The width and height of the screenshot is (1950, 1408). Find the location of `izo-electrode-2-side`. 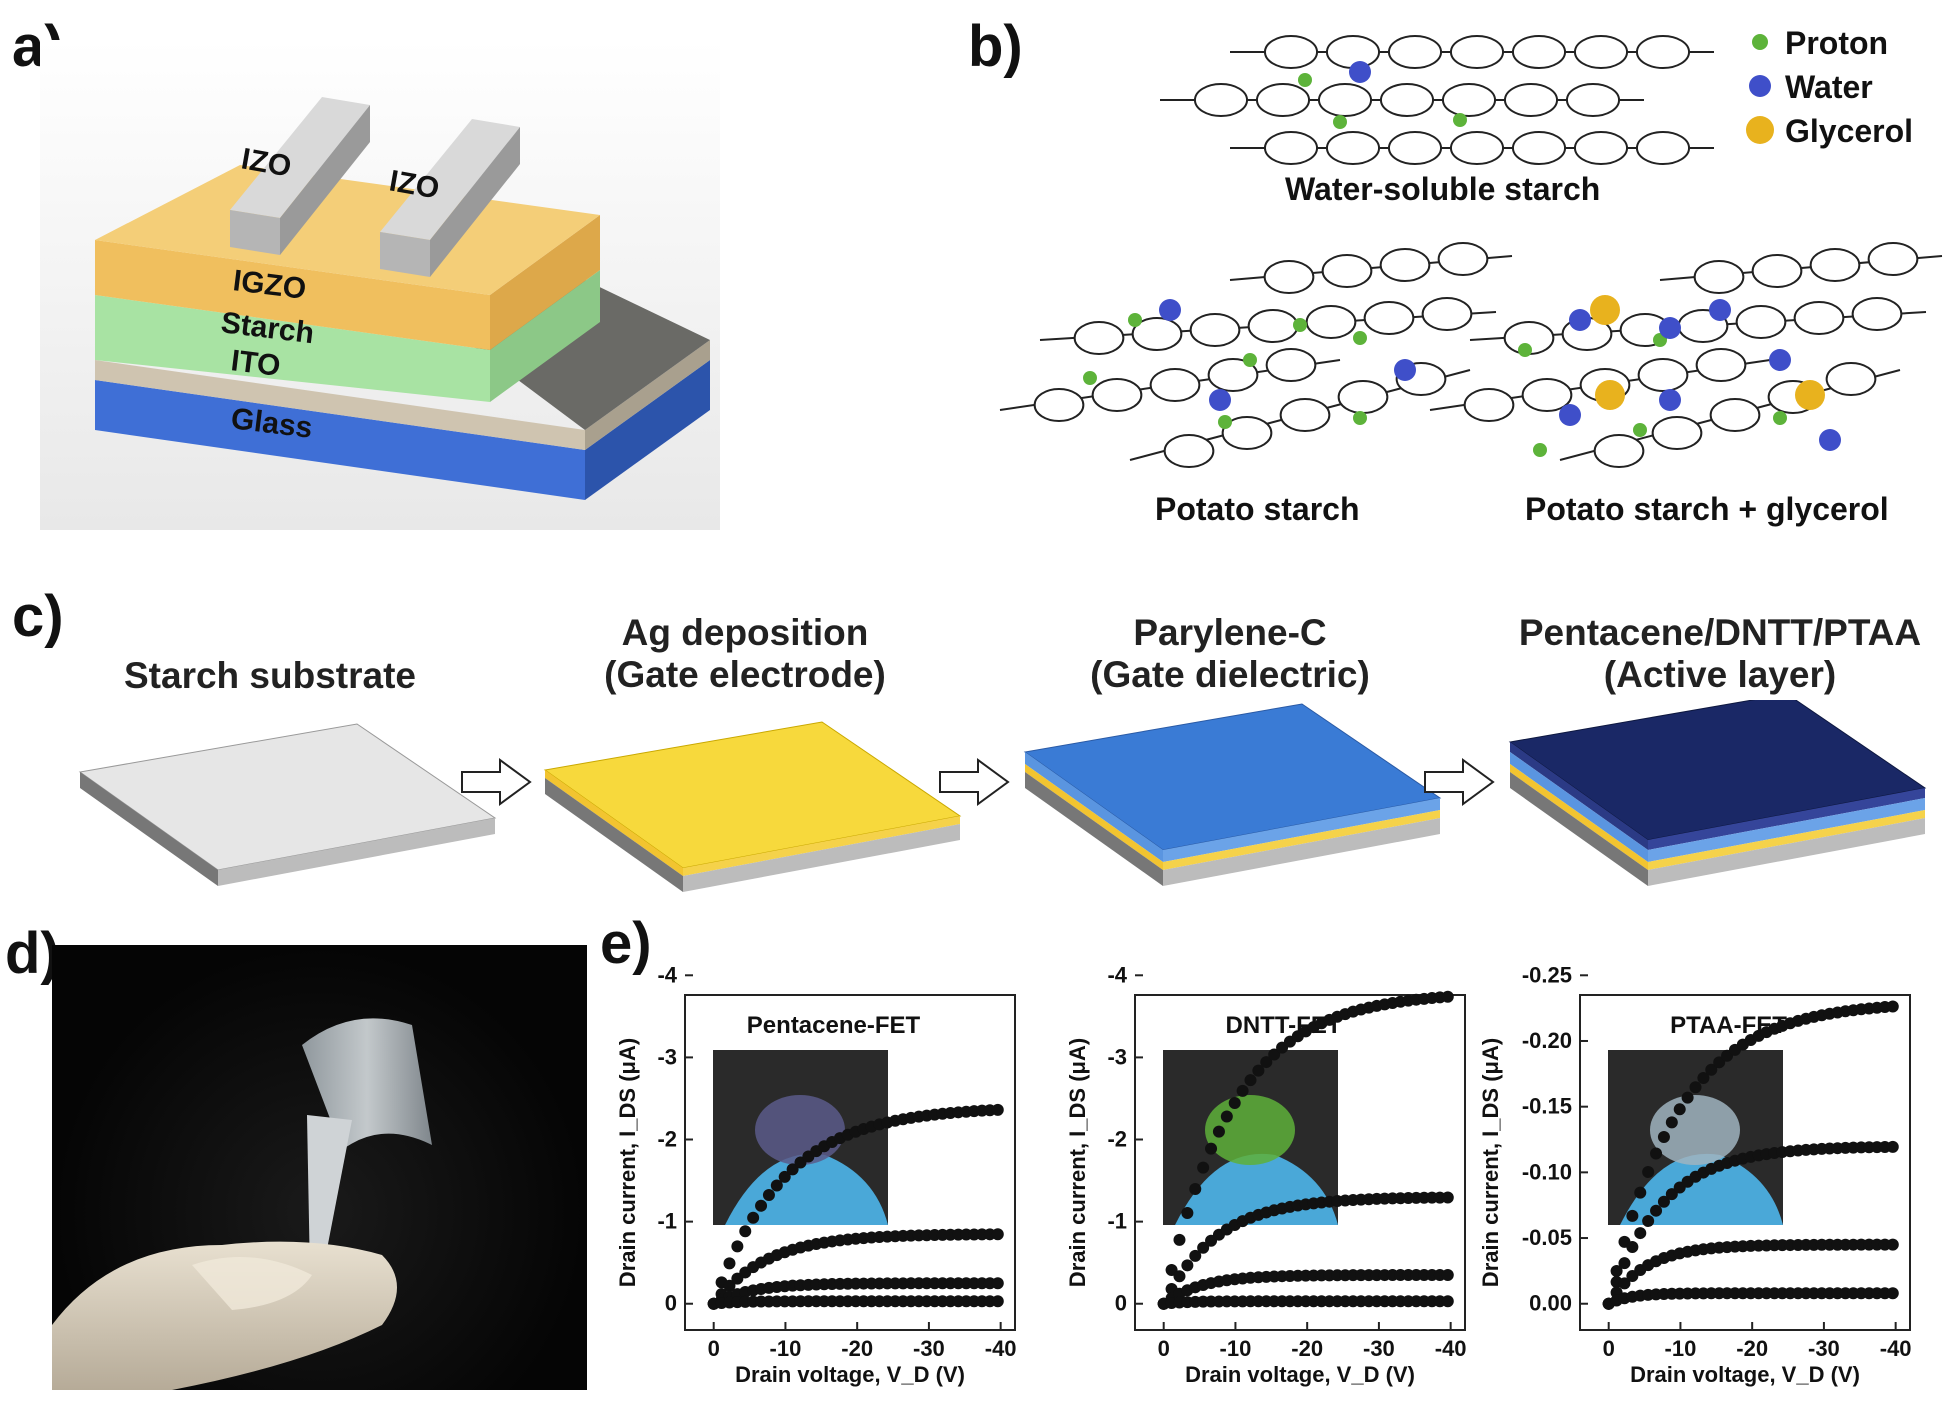

izo-electrode-2-side is located at coordinates (475, 202).